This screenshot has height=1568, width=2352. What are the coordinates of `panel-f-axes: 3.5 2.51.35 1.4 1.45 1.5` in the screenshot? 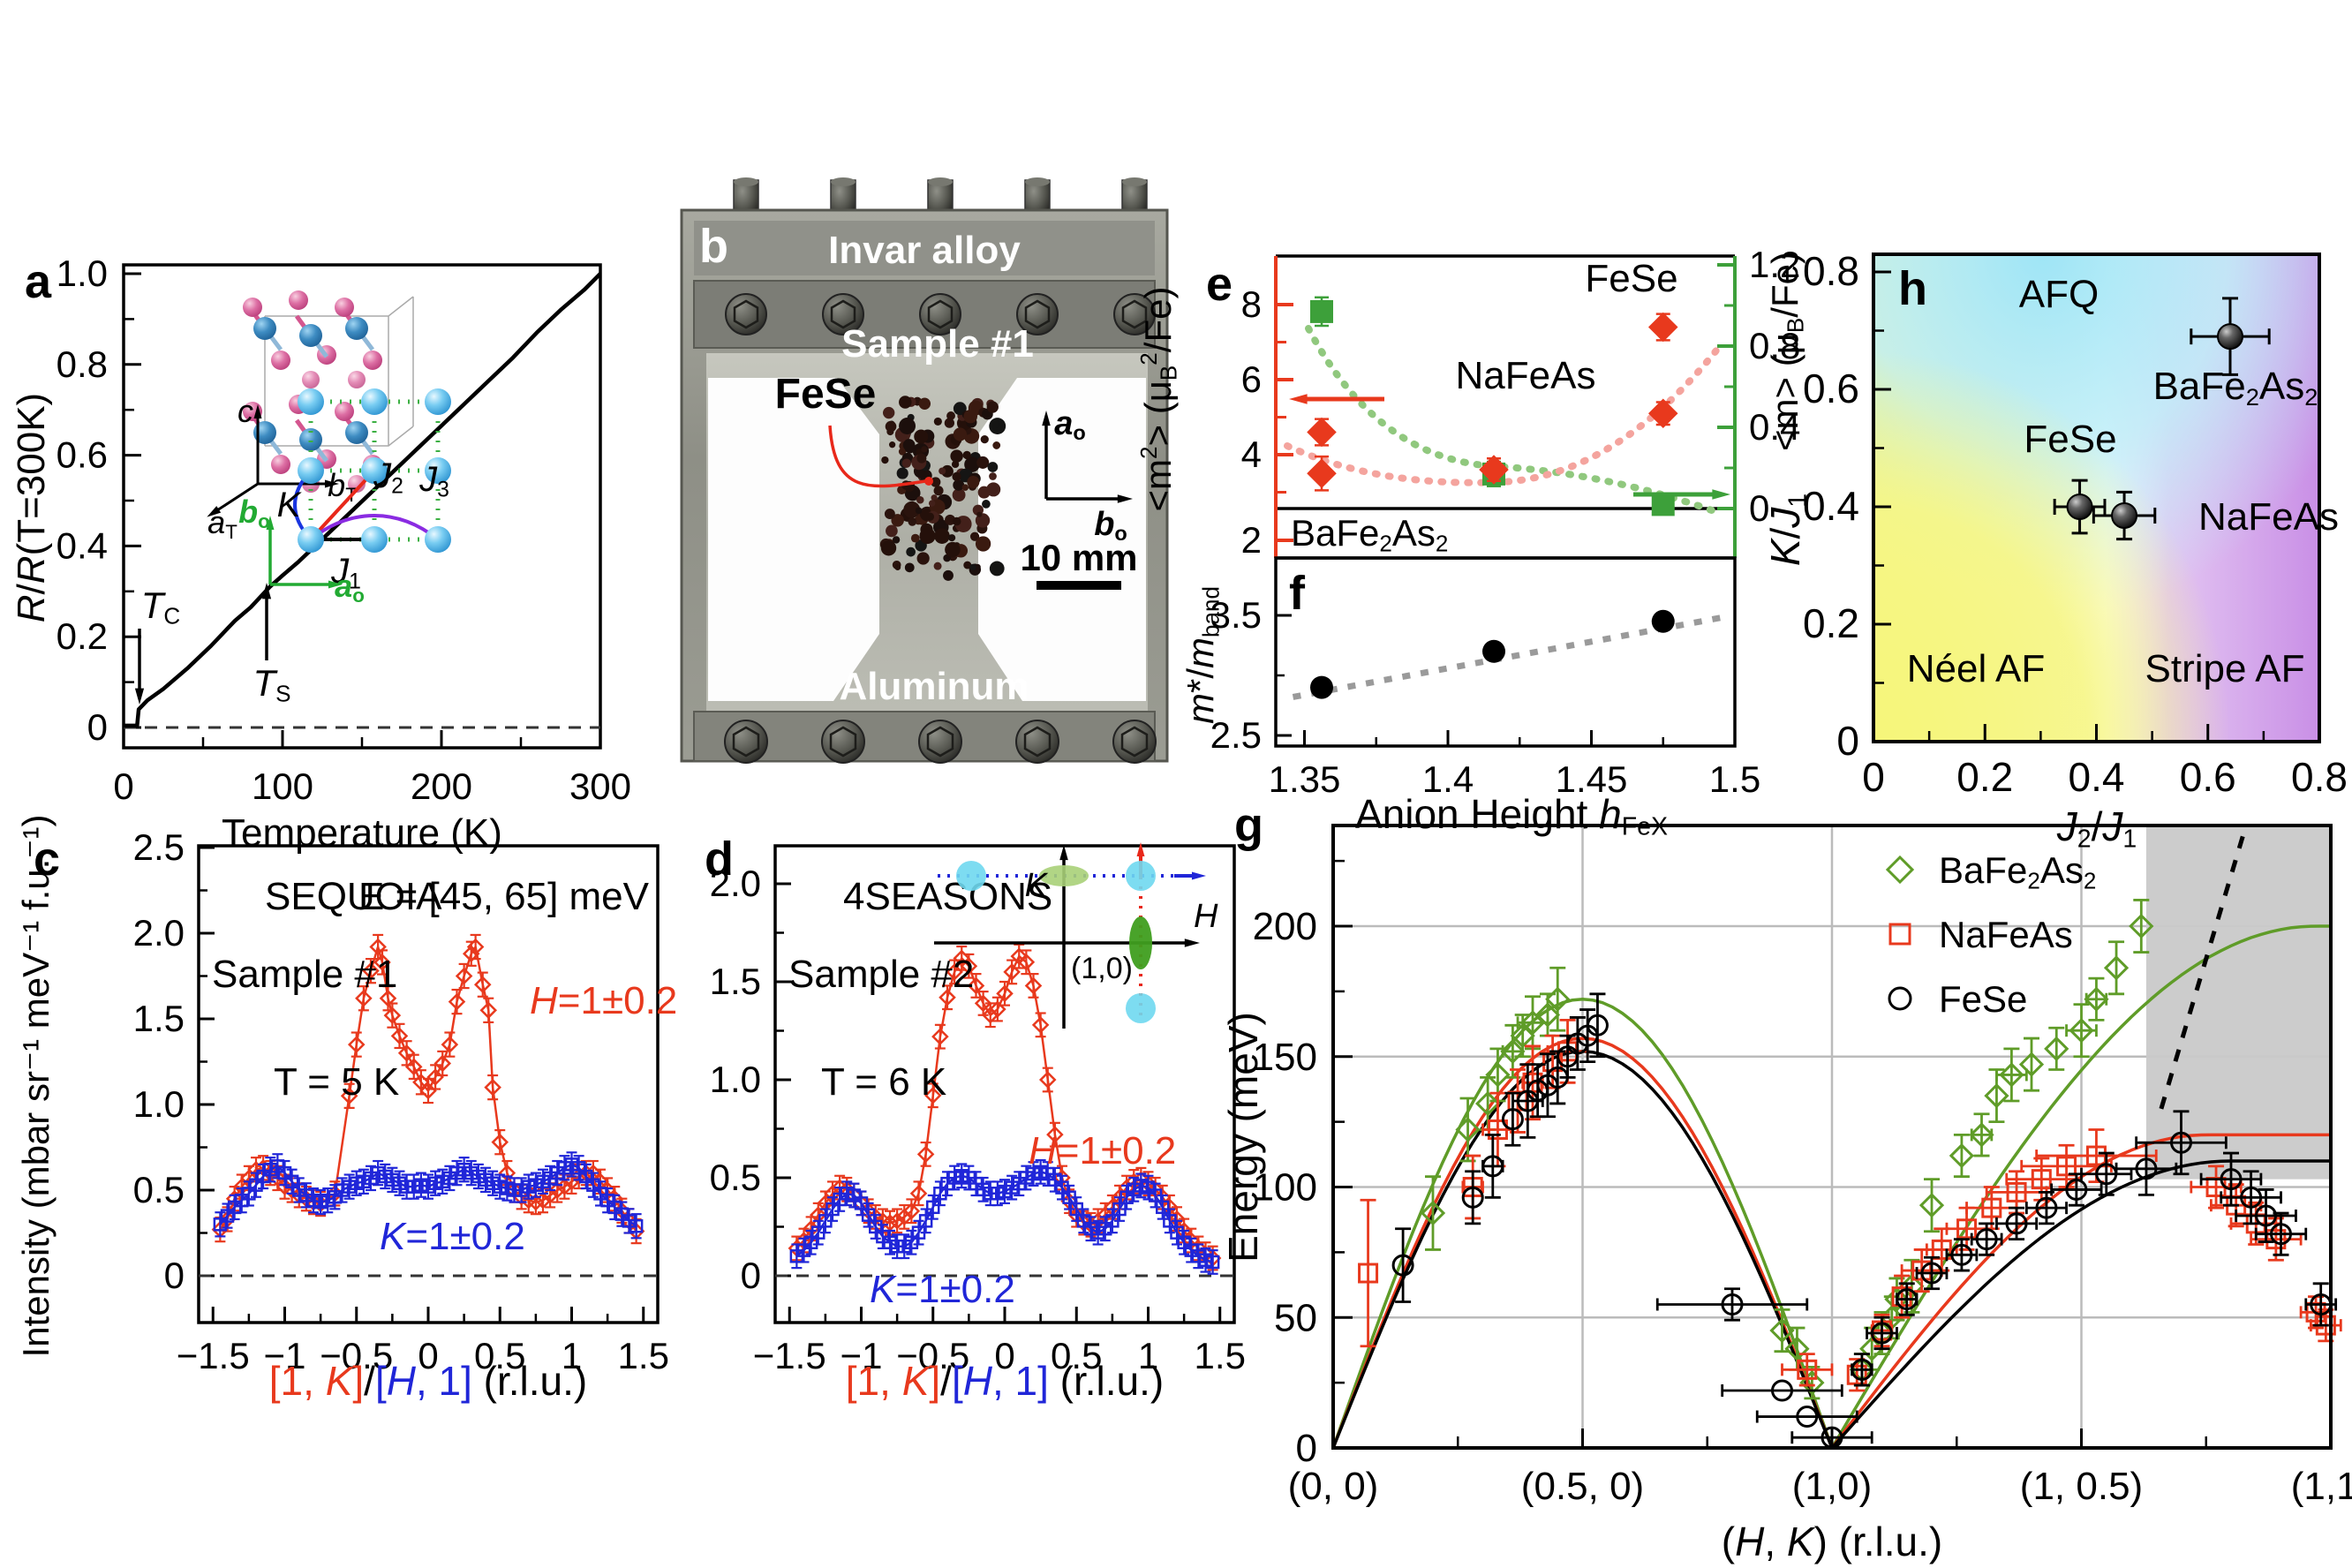 It's located at (1485, 678).